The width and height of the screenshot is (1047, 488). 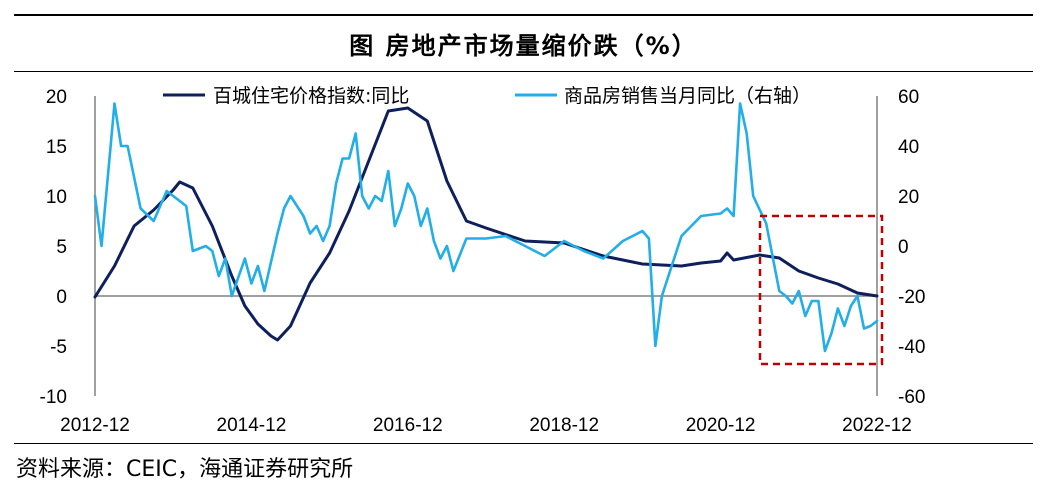 I want to click on left-tick-label: 0, so click(x=61, y=297).